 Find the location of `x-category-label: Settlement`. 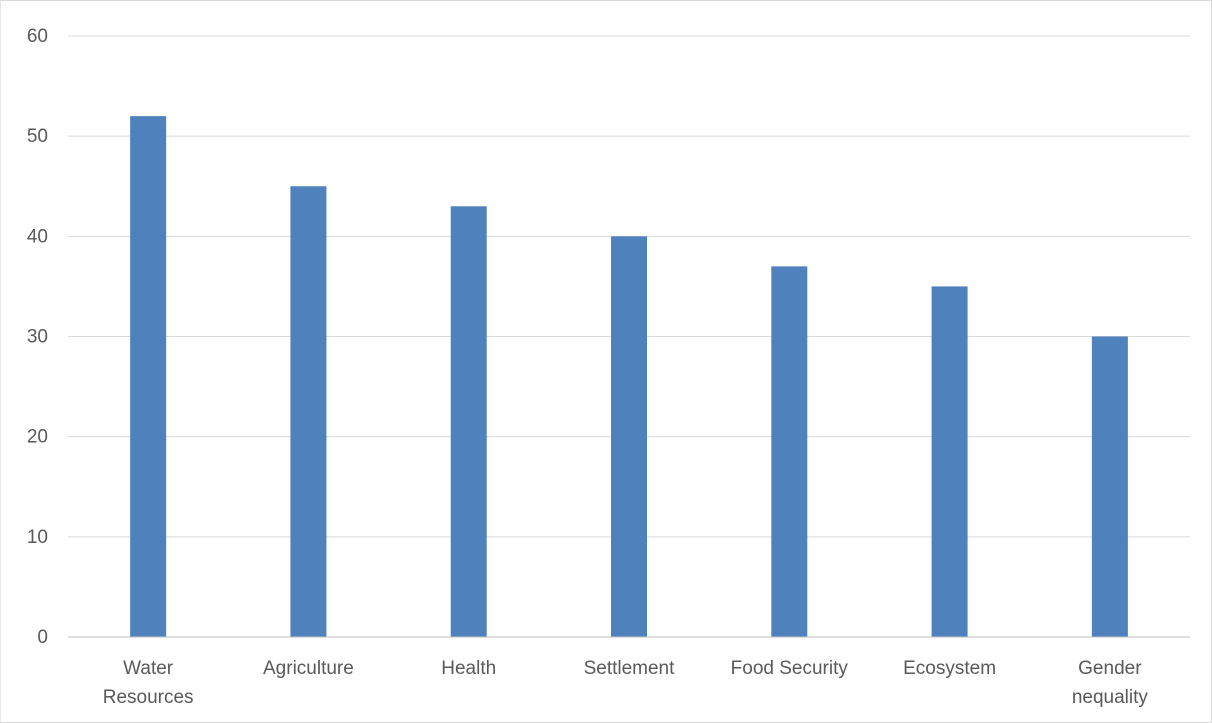

x-category-label: Settlement is located at coordinates (630, 668).